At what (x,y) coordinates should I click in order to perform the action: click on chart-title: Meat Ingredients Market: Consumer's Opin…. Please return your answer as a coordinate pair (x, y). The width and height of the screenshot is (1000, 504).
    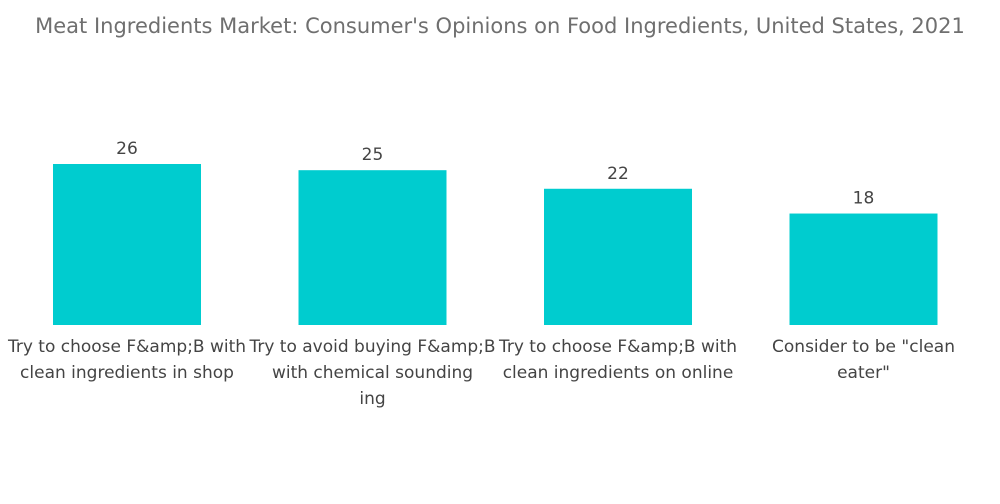
    Looking at the image, I should click on (500, 26).